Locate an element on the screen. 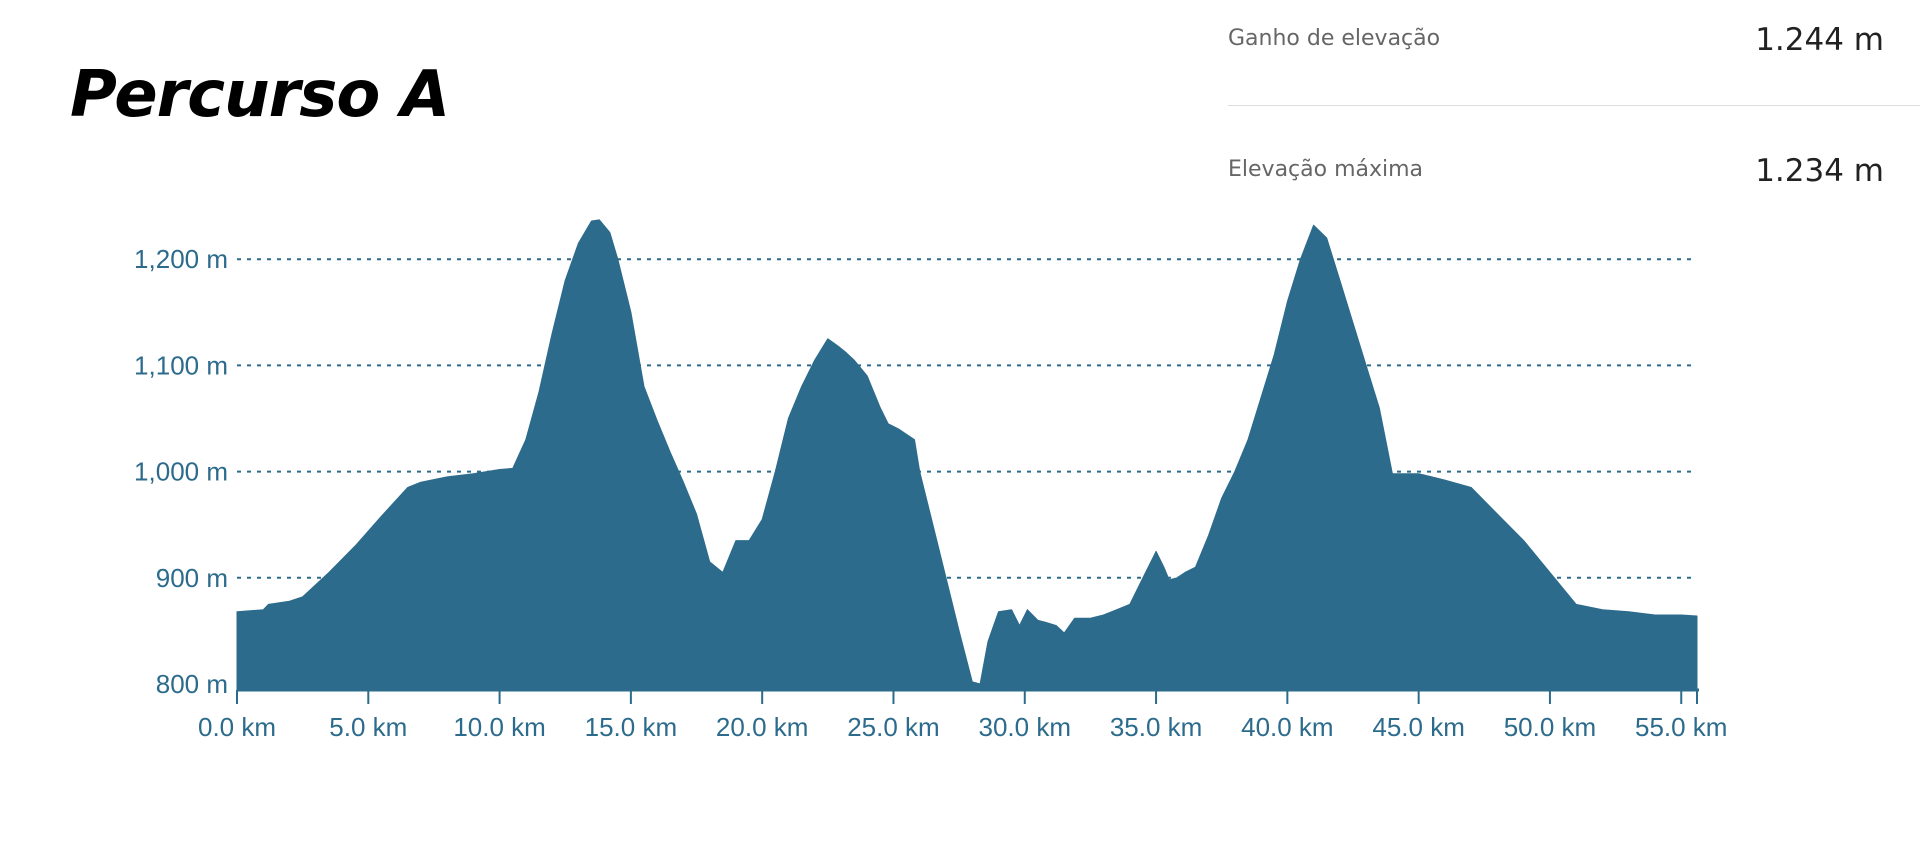 The image size is (1920, 851). x-tick-label: 40.0 km is located at coordinates (1287, 727).